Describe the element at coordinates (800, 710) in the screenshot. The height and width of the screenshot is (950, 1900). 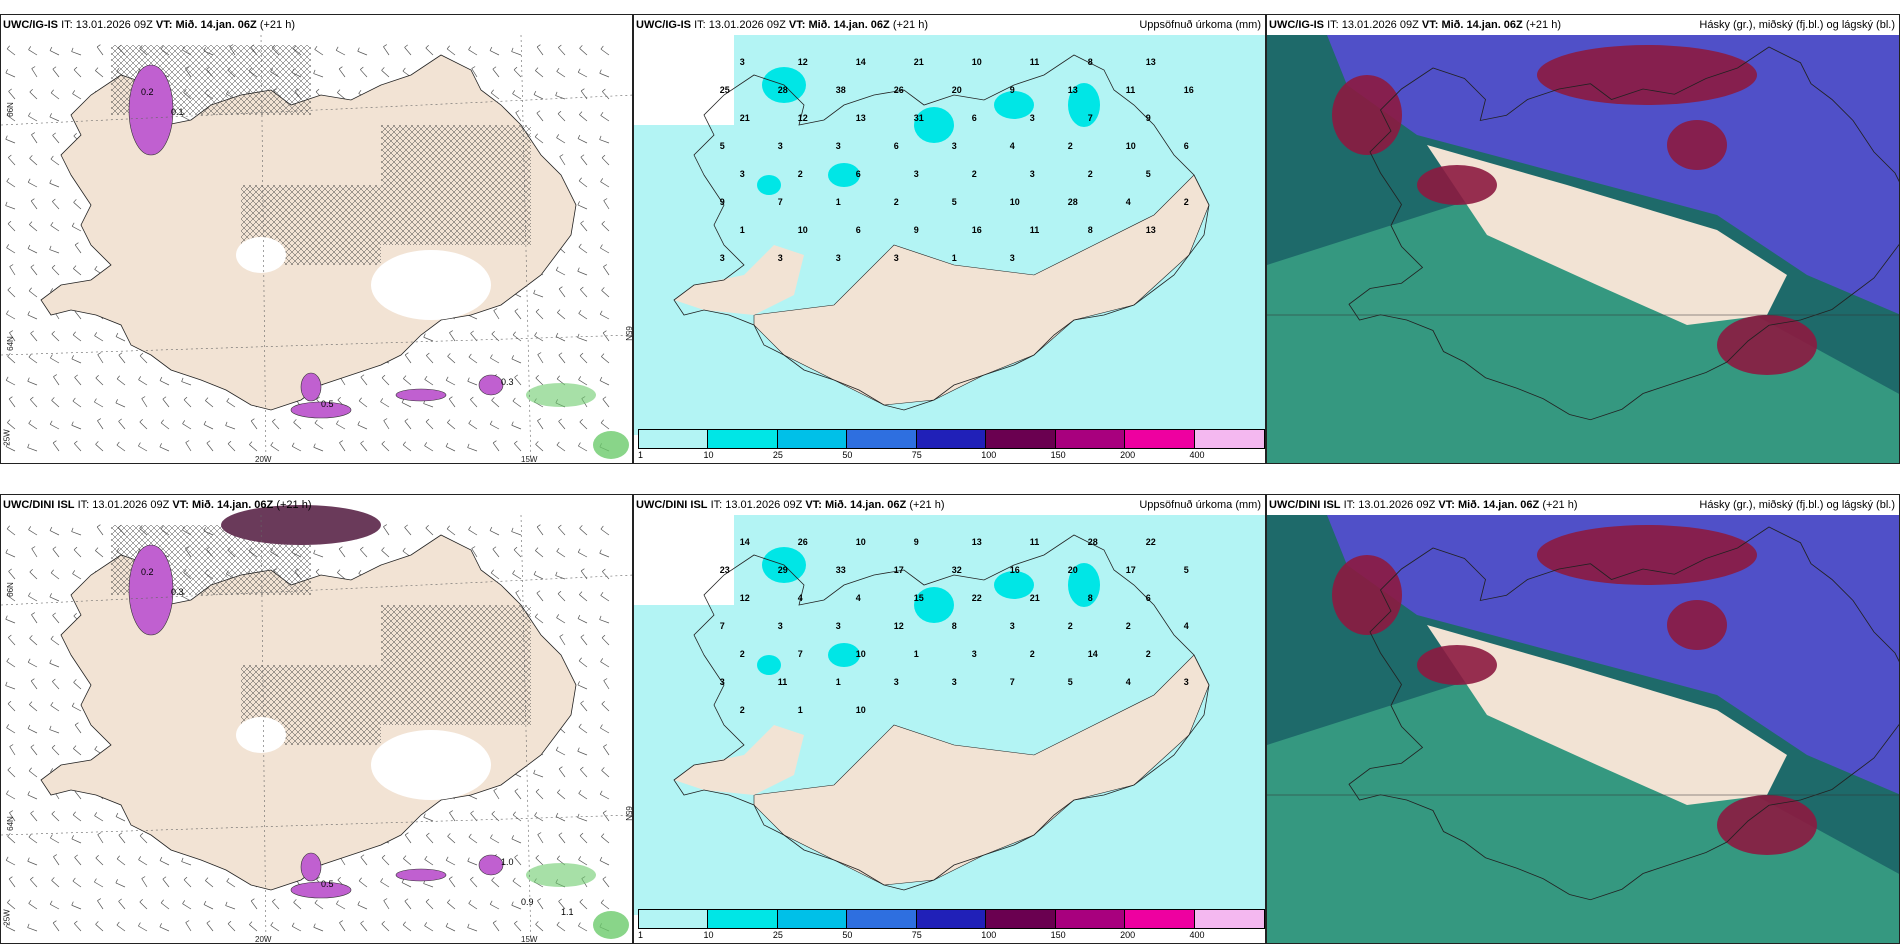
I see `precip-value: 1` at that location.